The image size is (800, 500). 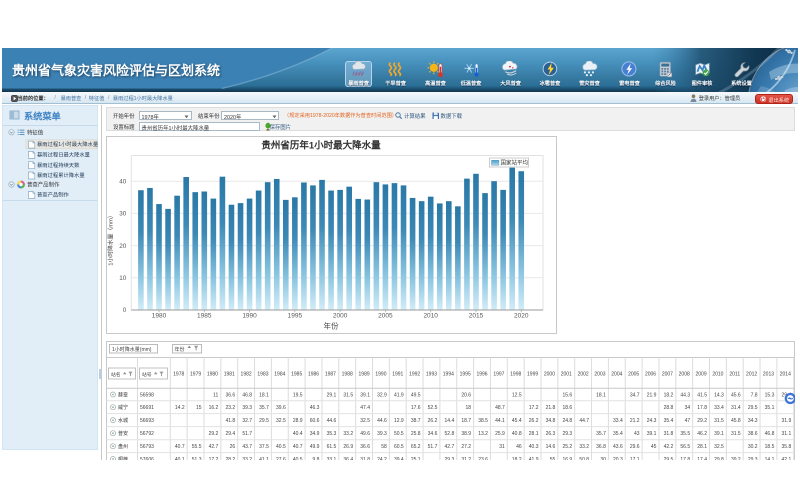 I want to click on svg-text: 40, so click(x=123, y=181).